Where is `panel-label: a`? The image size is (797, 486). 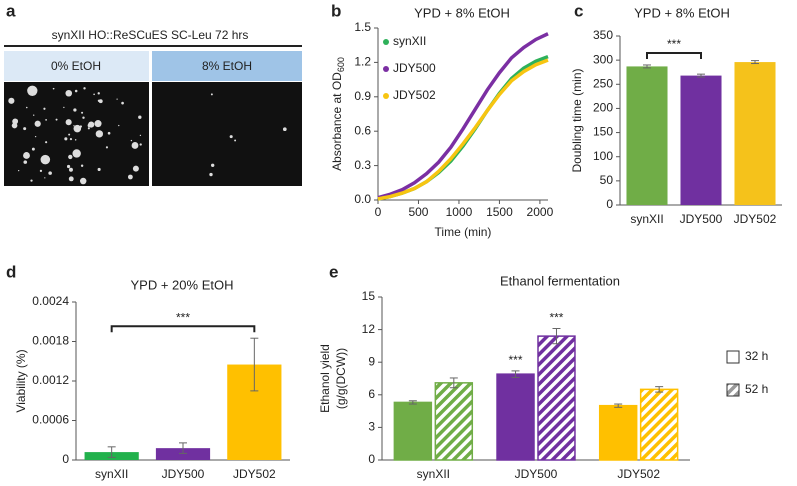
panel-label: a is located at coordinates (11, 10).